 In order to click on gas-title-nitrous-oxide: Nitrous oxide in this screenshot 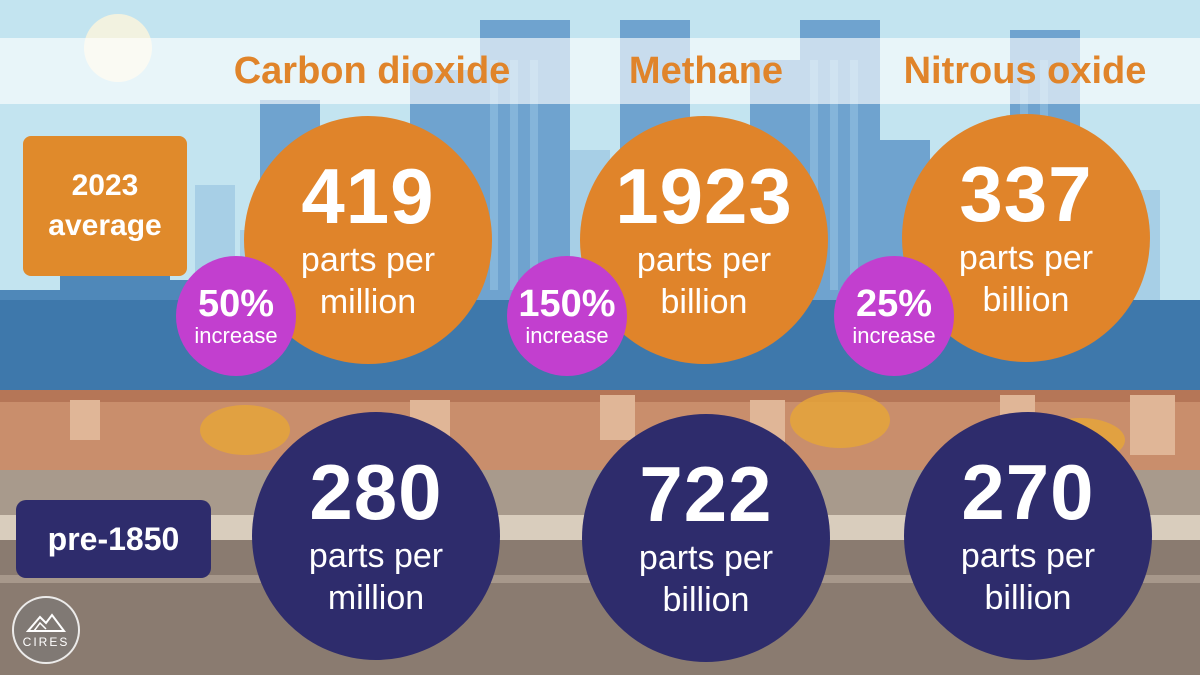, I will do `click(1025, 71)`.